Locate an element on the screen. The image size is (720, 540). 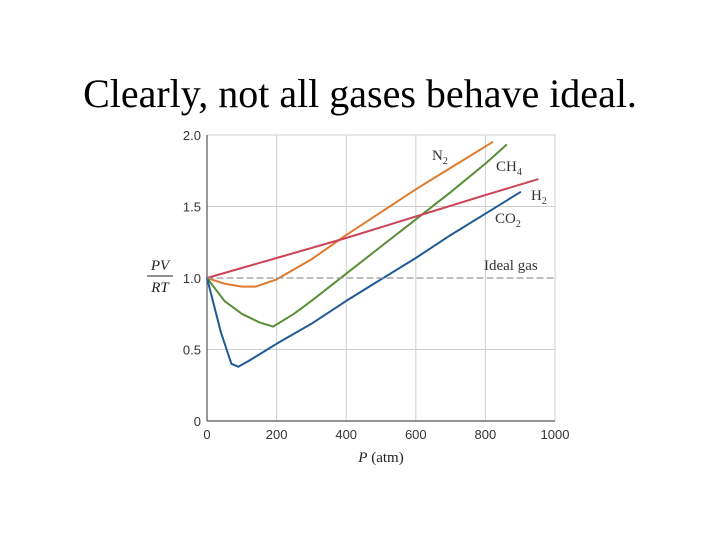
x-tick-label: 1000 is located at coordinates (555, 434).